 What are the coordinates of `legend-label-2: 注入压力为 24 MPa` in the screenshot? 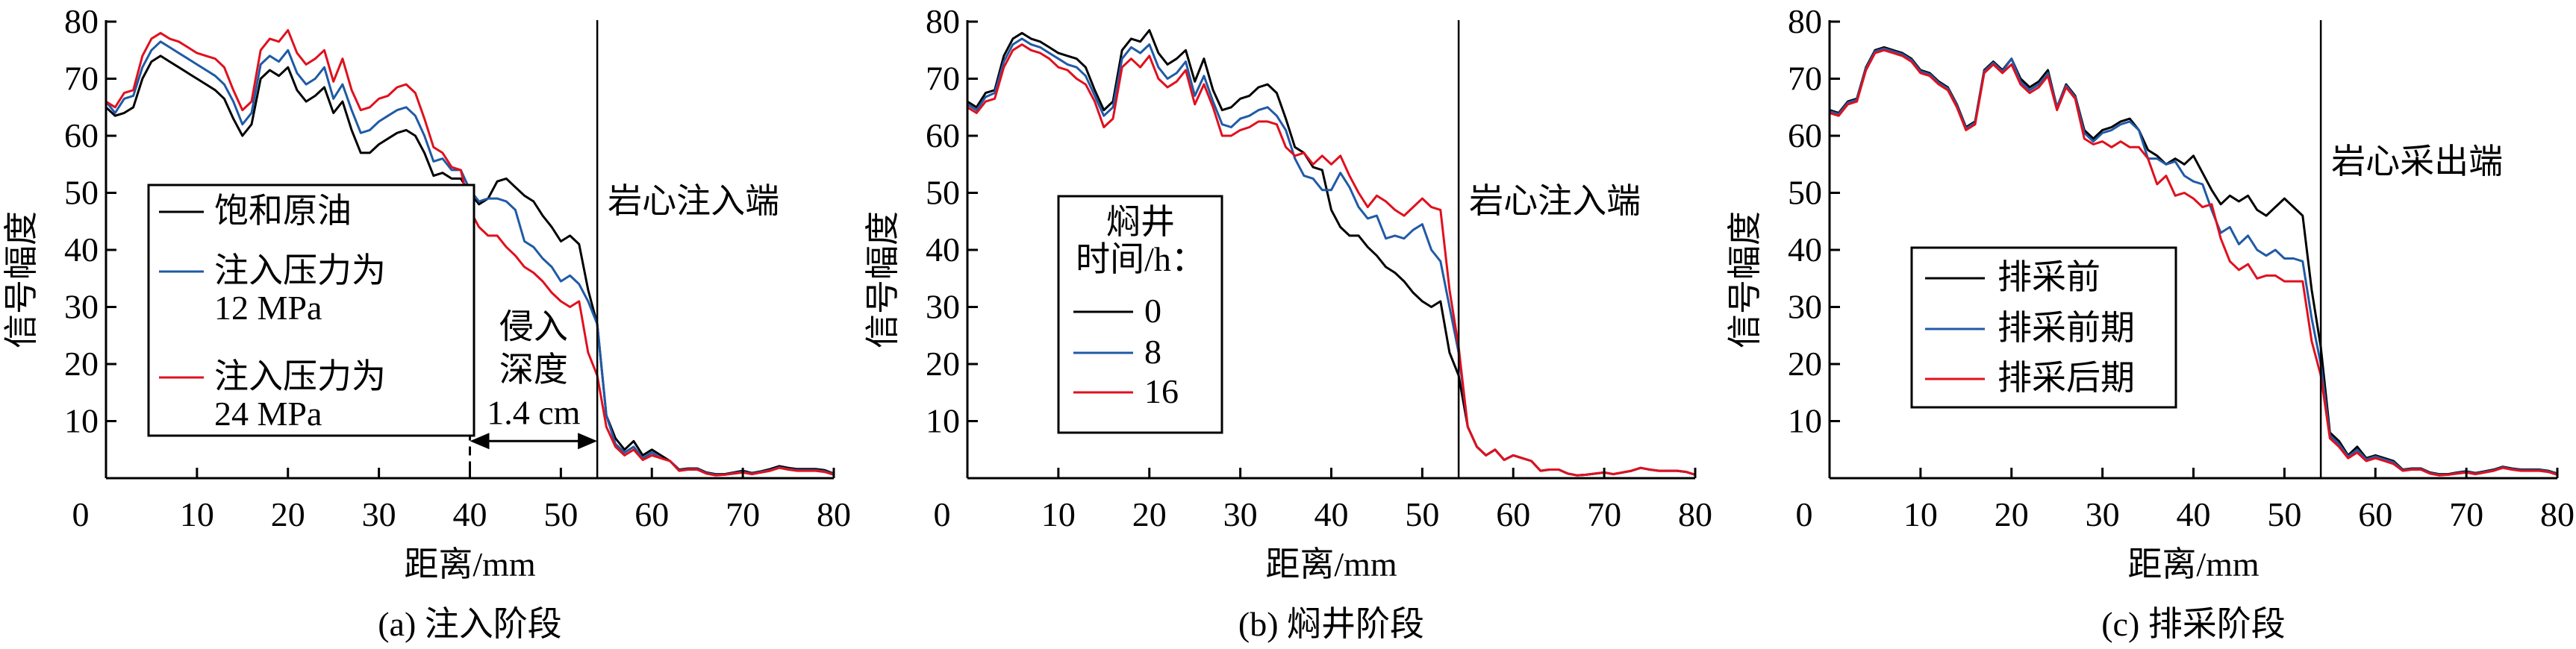 It's located at (300, 395).